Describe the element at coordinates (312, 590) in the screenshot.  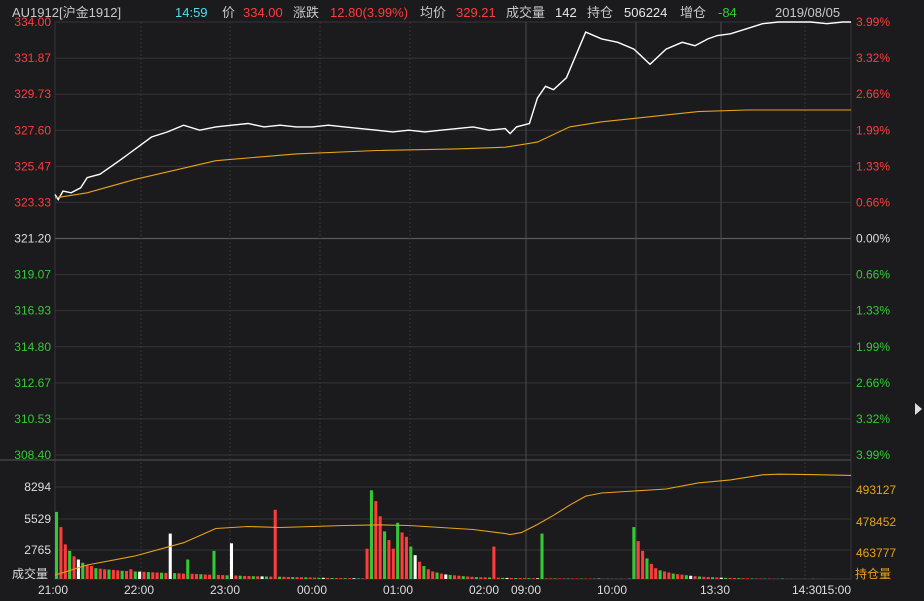
I see `time-tick-label: 00:00` at that location.